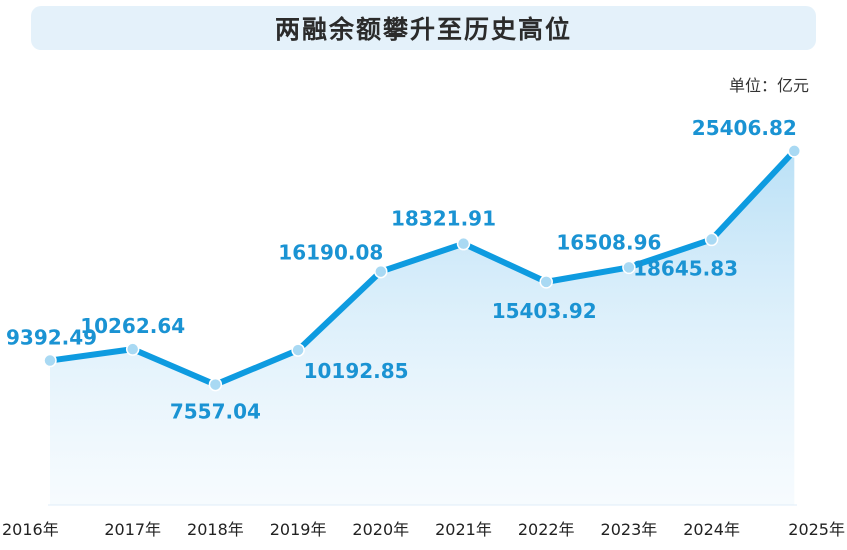 The width and height of the screenshot is (847, 550). I want to click on x-tick-label: 2020年, so click(380, 529).